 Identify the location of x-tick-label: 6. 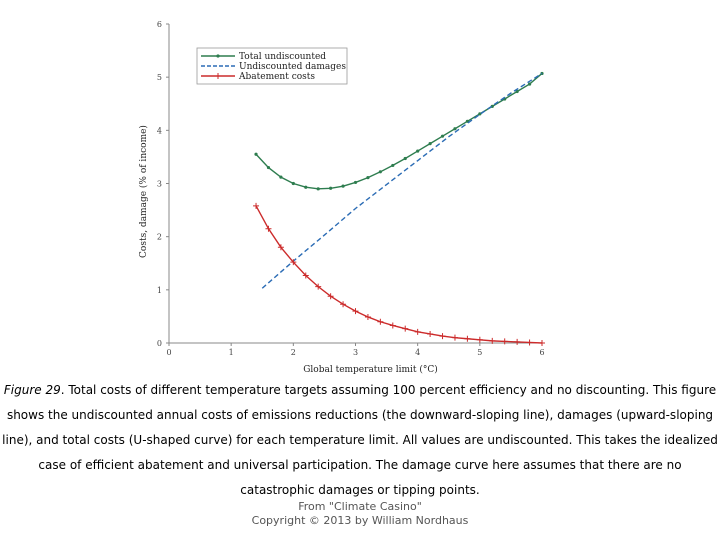
(541, 352).